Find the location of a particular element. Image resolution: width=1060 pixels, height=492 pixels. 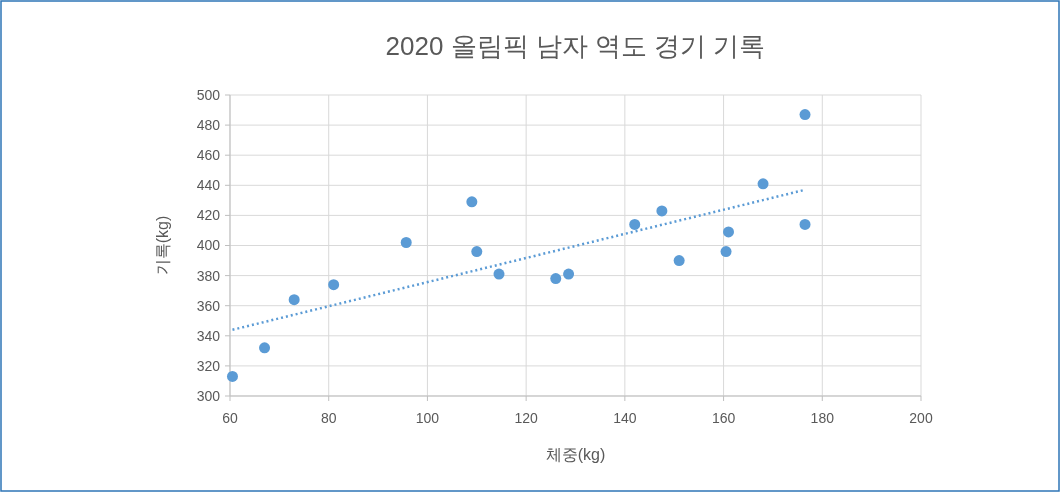

y-tick-label: 320 is located at coordinates (208, 365).